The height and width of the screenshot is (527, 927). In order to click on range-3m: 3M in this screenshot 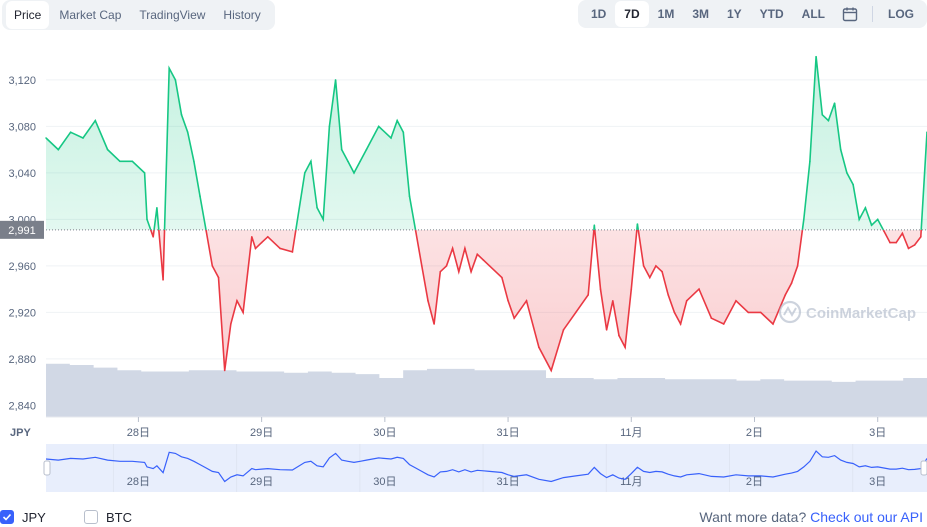, I will do `click(700, 14)`.